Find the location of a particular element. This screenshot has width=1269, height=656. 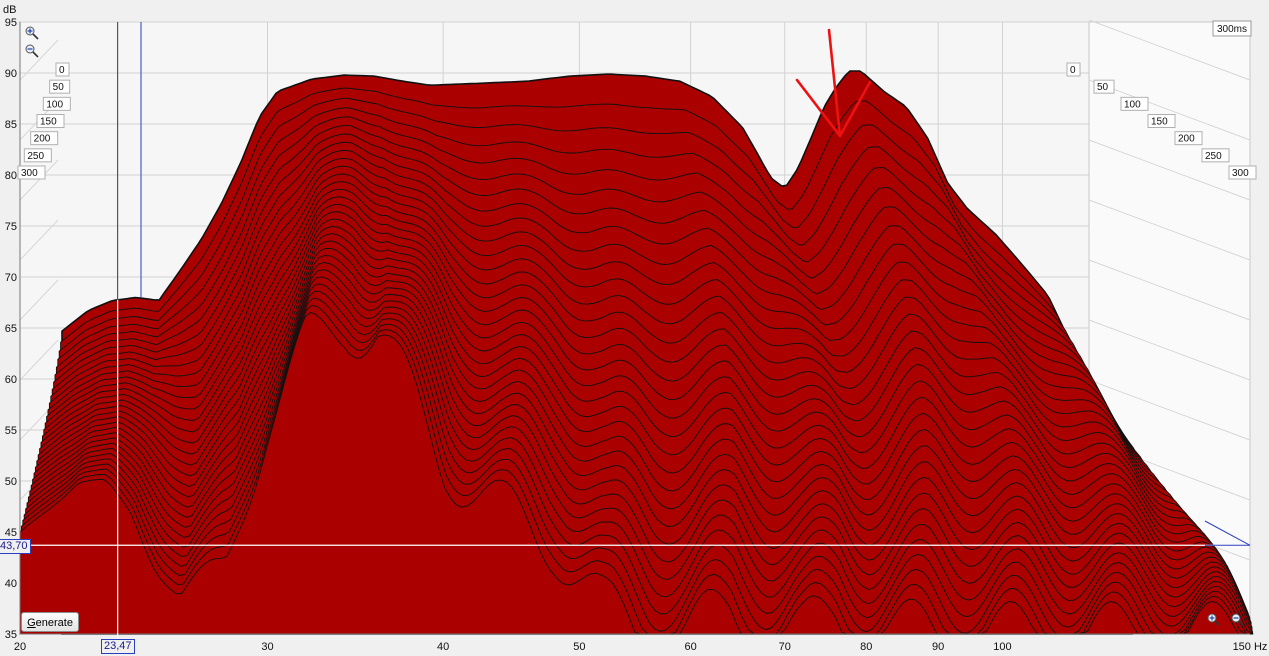

time-range-label-box: 300ms is located at coordinates (1232, 28).